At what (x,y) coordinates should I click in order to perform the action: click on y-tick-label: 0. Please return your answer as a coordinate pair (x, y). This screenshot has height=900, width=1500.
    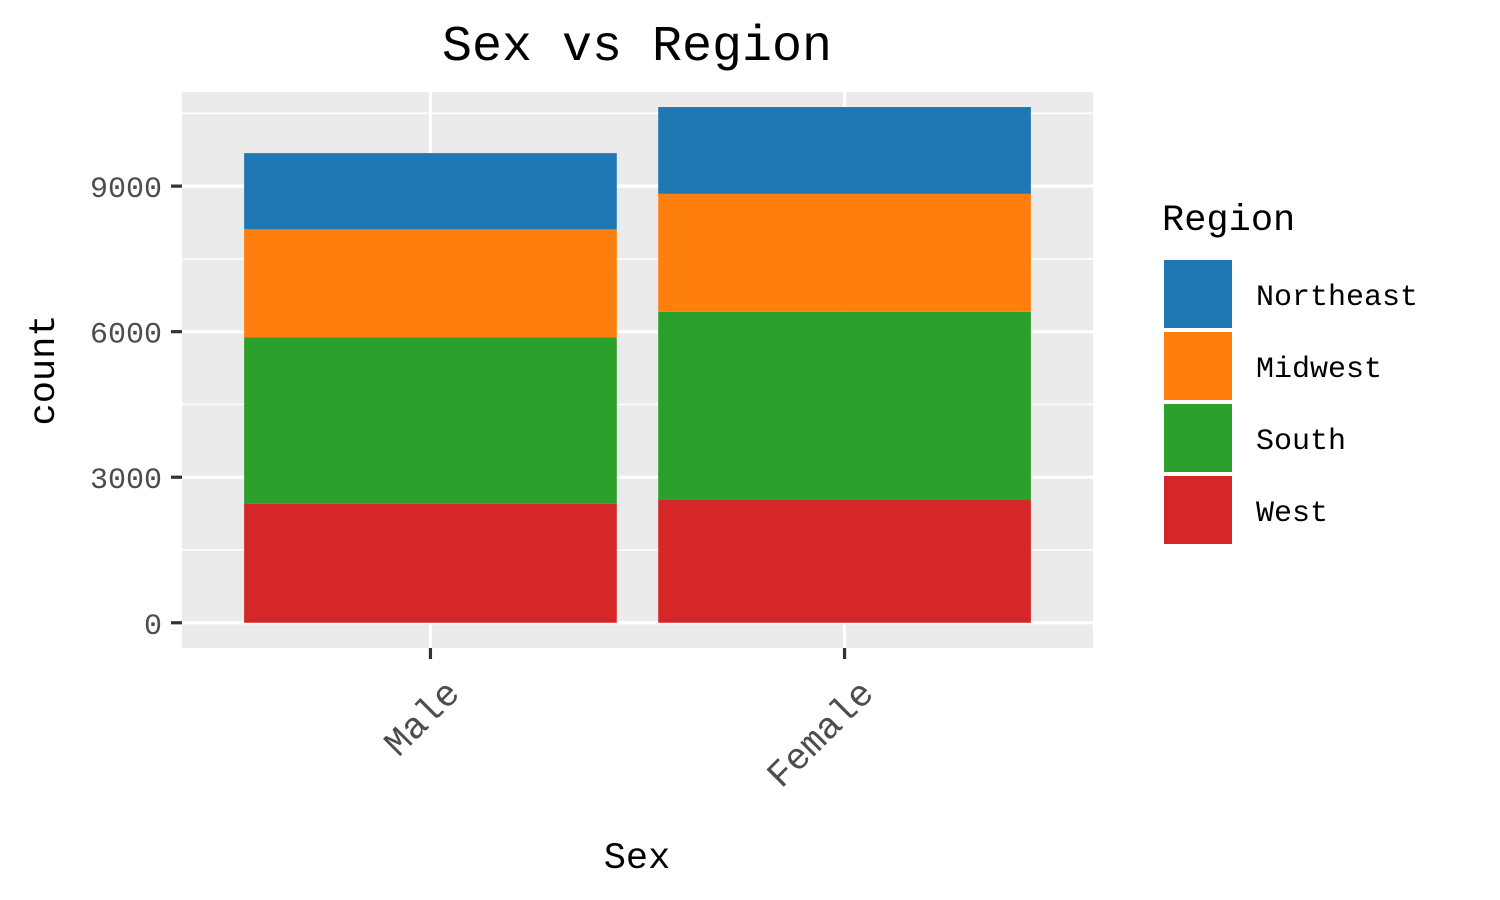
    Looking at the image, I should click on (153, 627).